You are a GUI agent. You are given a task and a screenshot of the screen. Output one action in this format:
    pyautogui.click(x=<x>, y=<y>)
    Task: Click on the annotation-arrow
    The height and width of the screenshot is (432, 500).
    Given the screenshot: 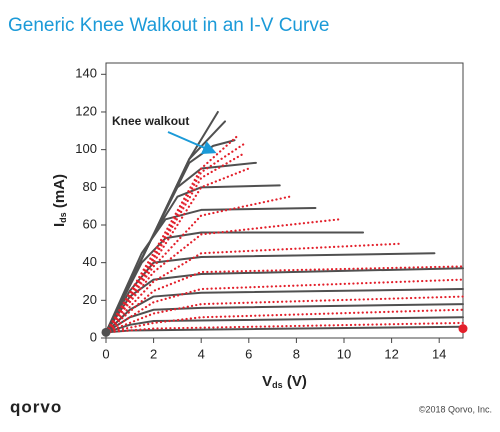 What is the action you would take?
    pyautogui.click(x=192, y=142)
    